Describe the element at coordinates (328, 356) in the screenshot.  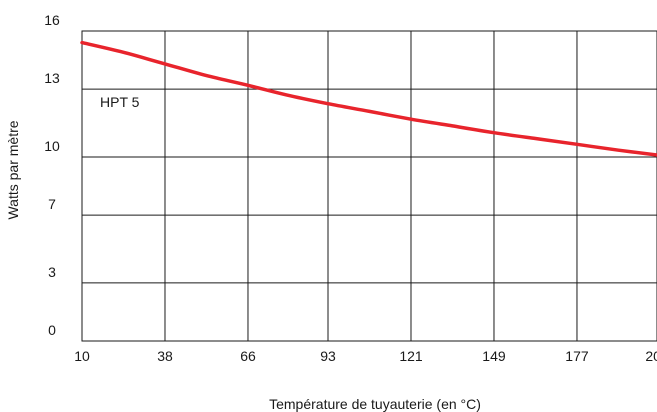
I see `x-tick-93: 93` at that location.